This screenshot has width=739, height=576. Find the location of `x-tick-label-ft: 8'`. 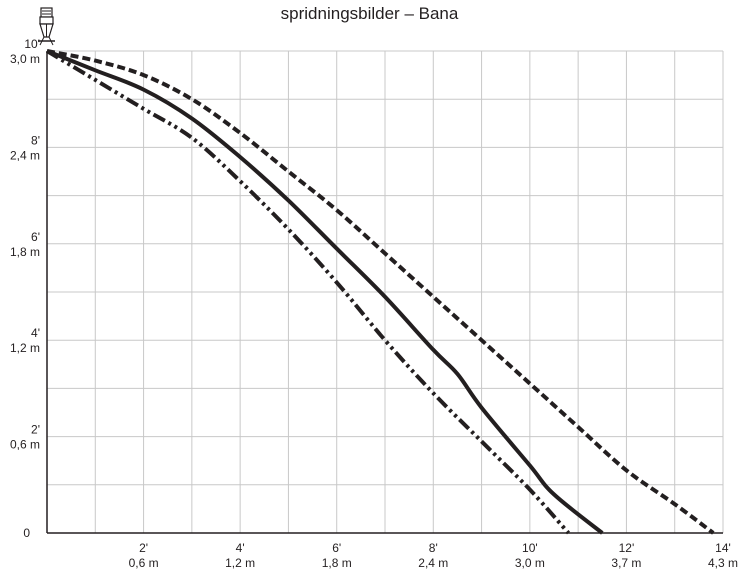

x-tick-label-ft: 8' is located at coordinates (433, 548).